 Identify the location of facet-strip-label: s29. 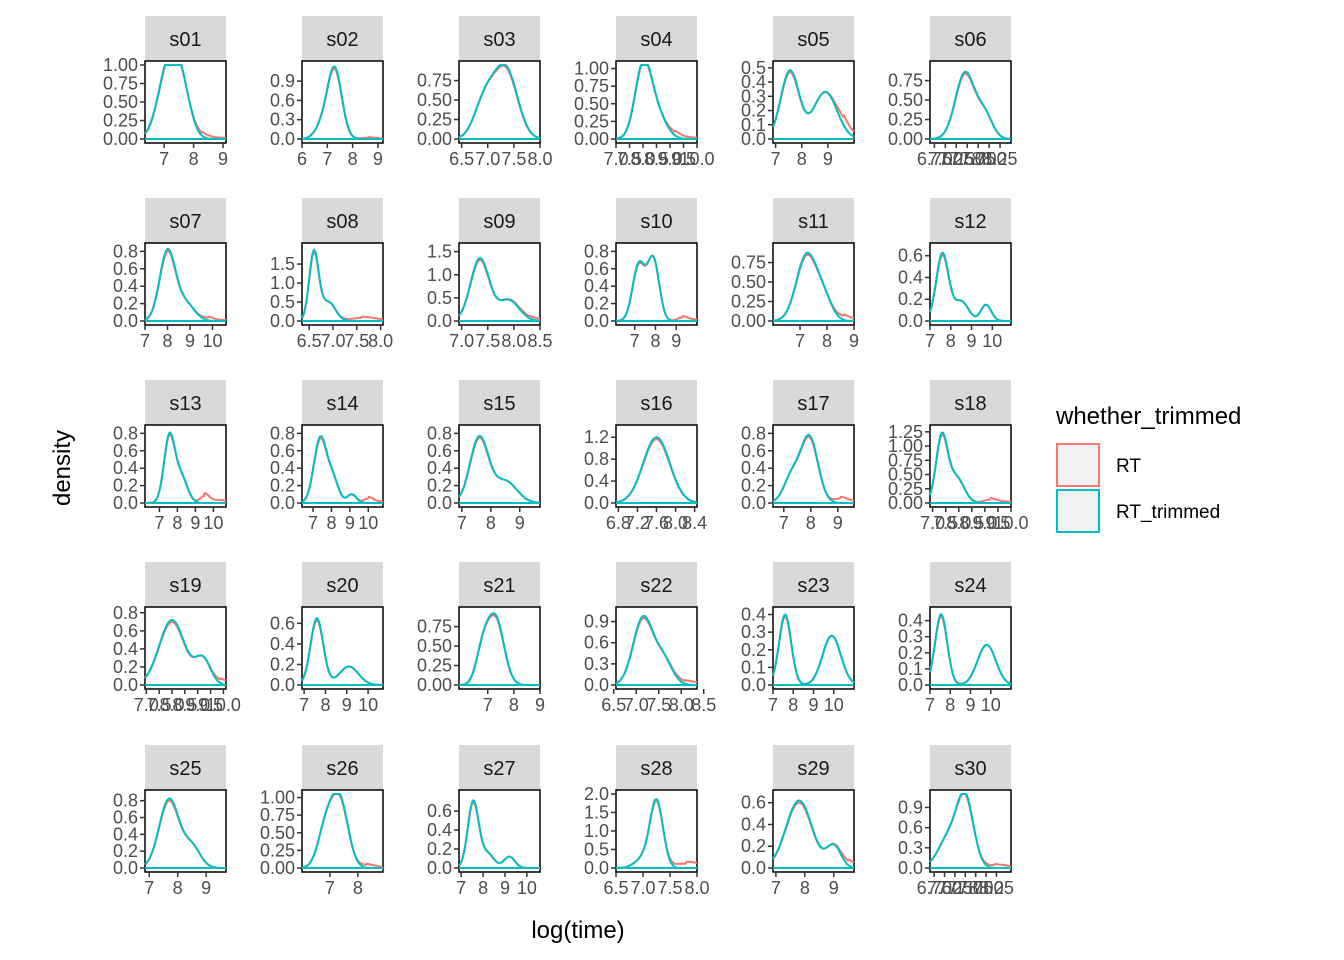
(813, 769).